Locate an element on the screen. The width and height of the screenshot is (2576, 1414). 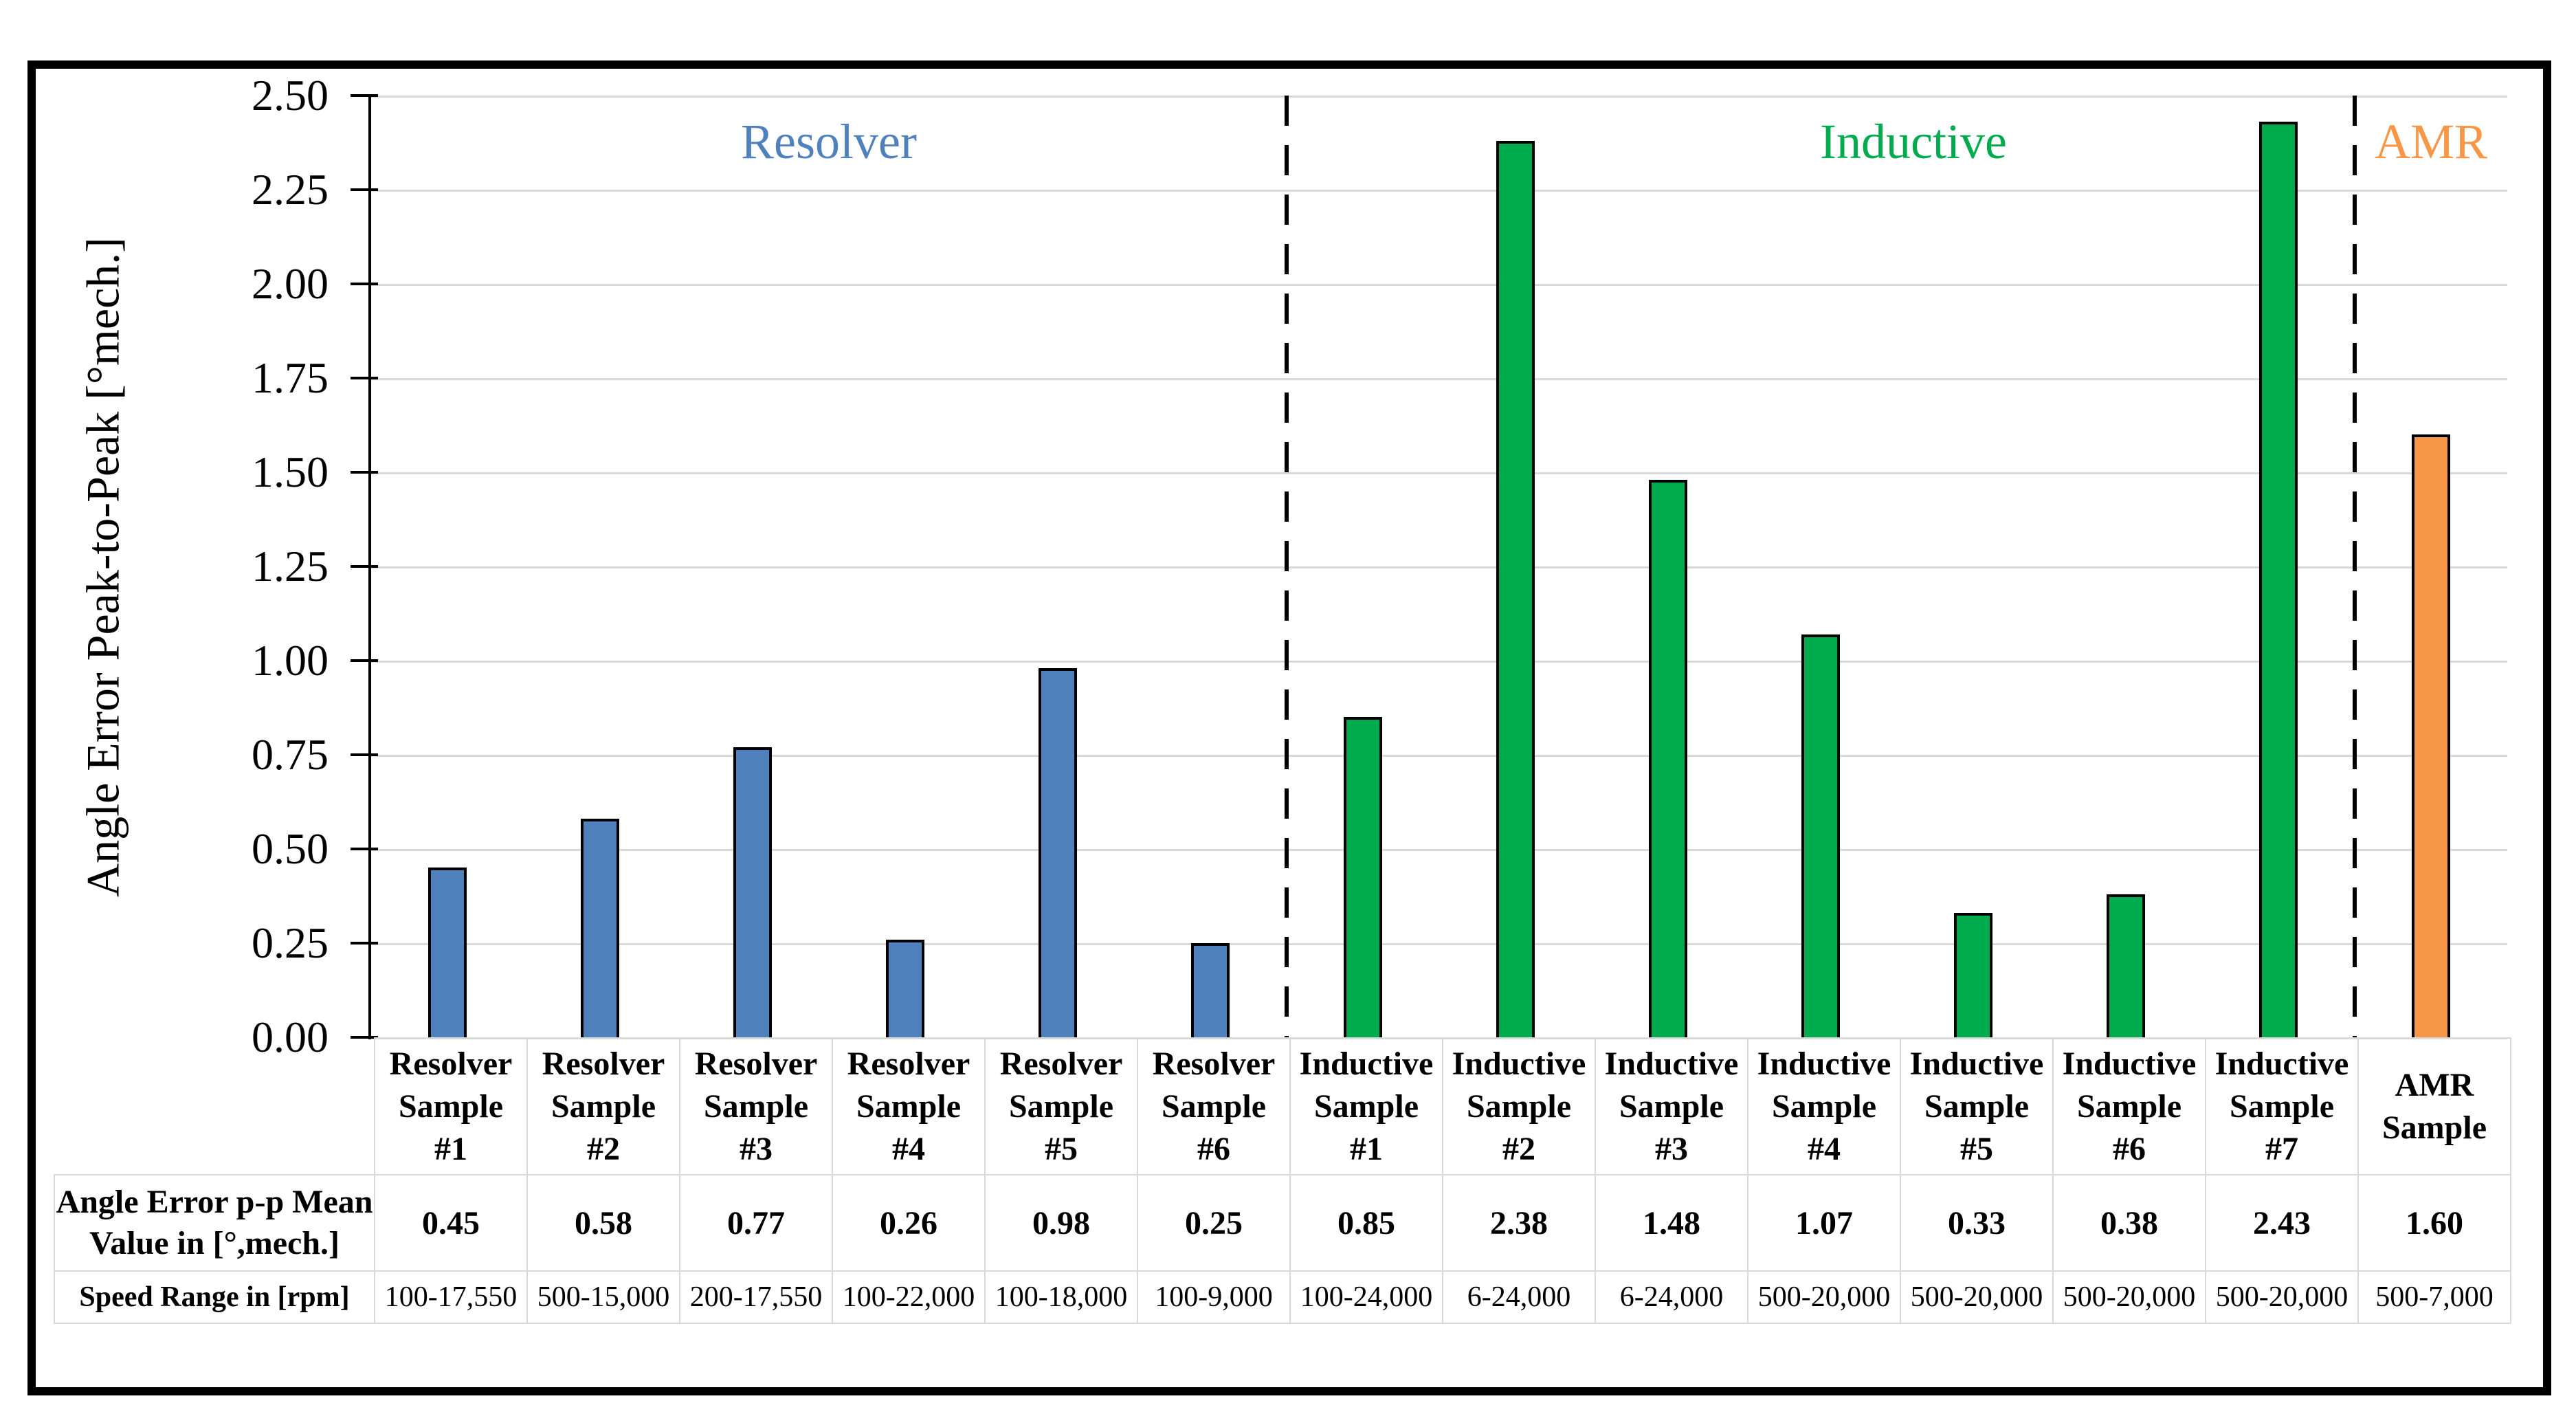
gridline-2.25 is located at coordinates (1439, 191).